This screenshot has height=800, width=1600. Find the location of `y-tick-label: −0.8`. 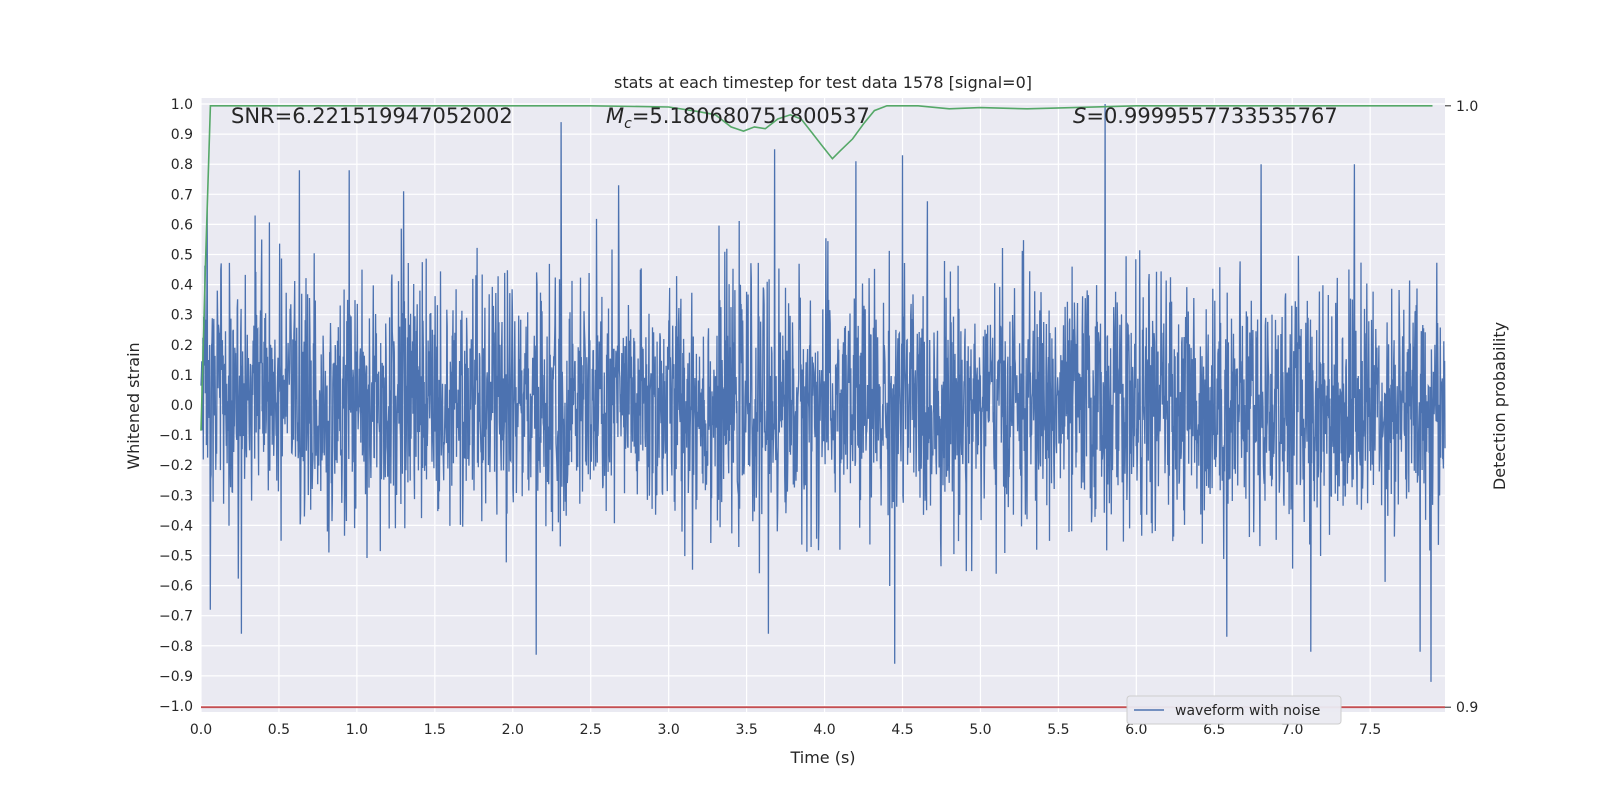

y-tick-label: −0.8 is located at coordinates (176, 647).